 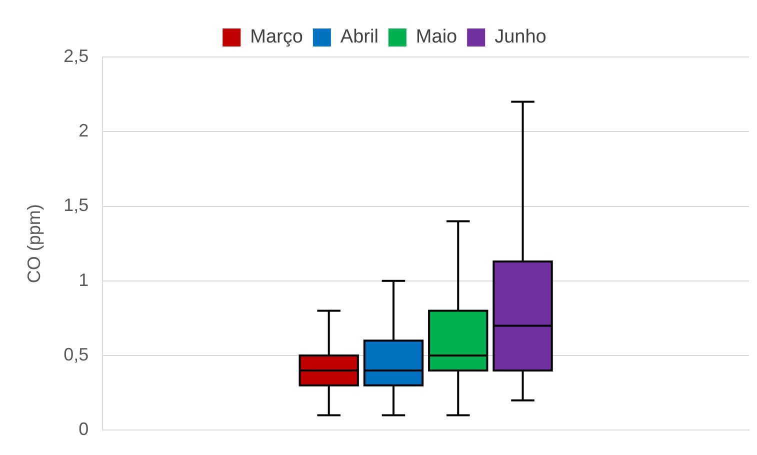 What do you see at coordinates (34, 244) in the screenshot?
I see `y-axis-title: CO (ppm)` at bounding box center [34, 244].